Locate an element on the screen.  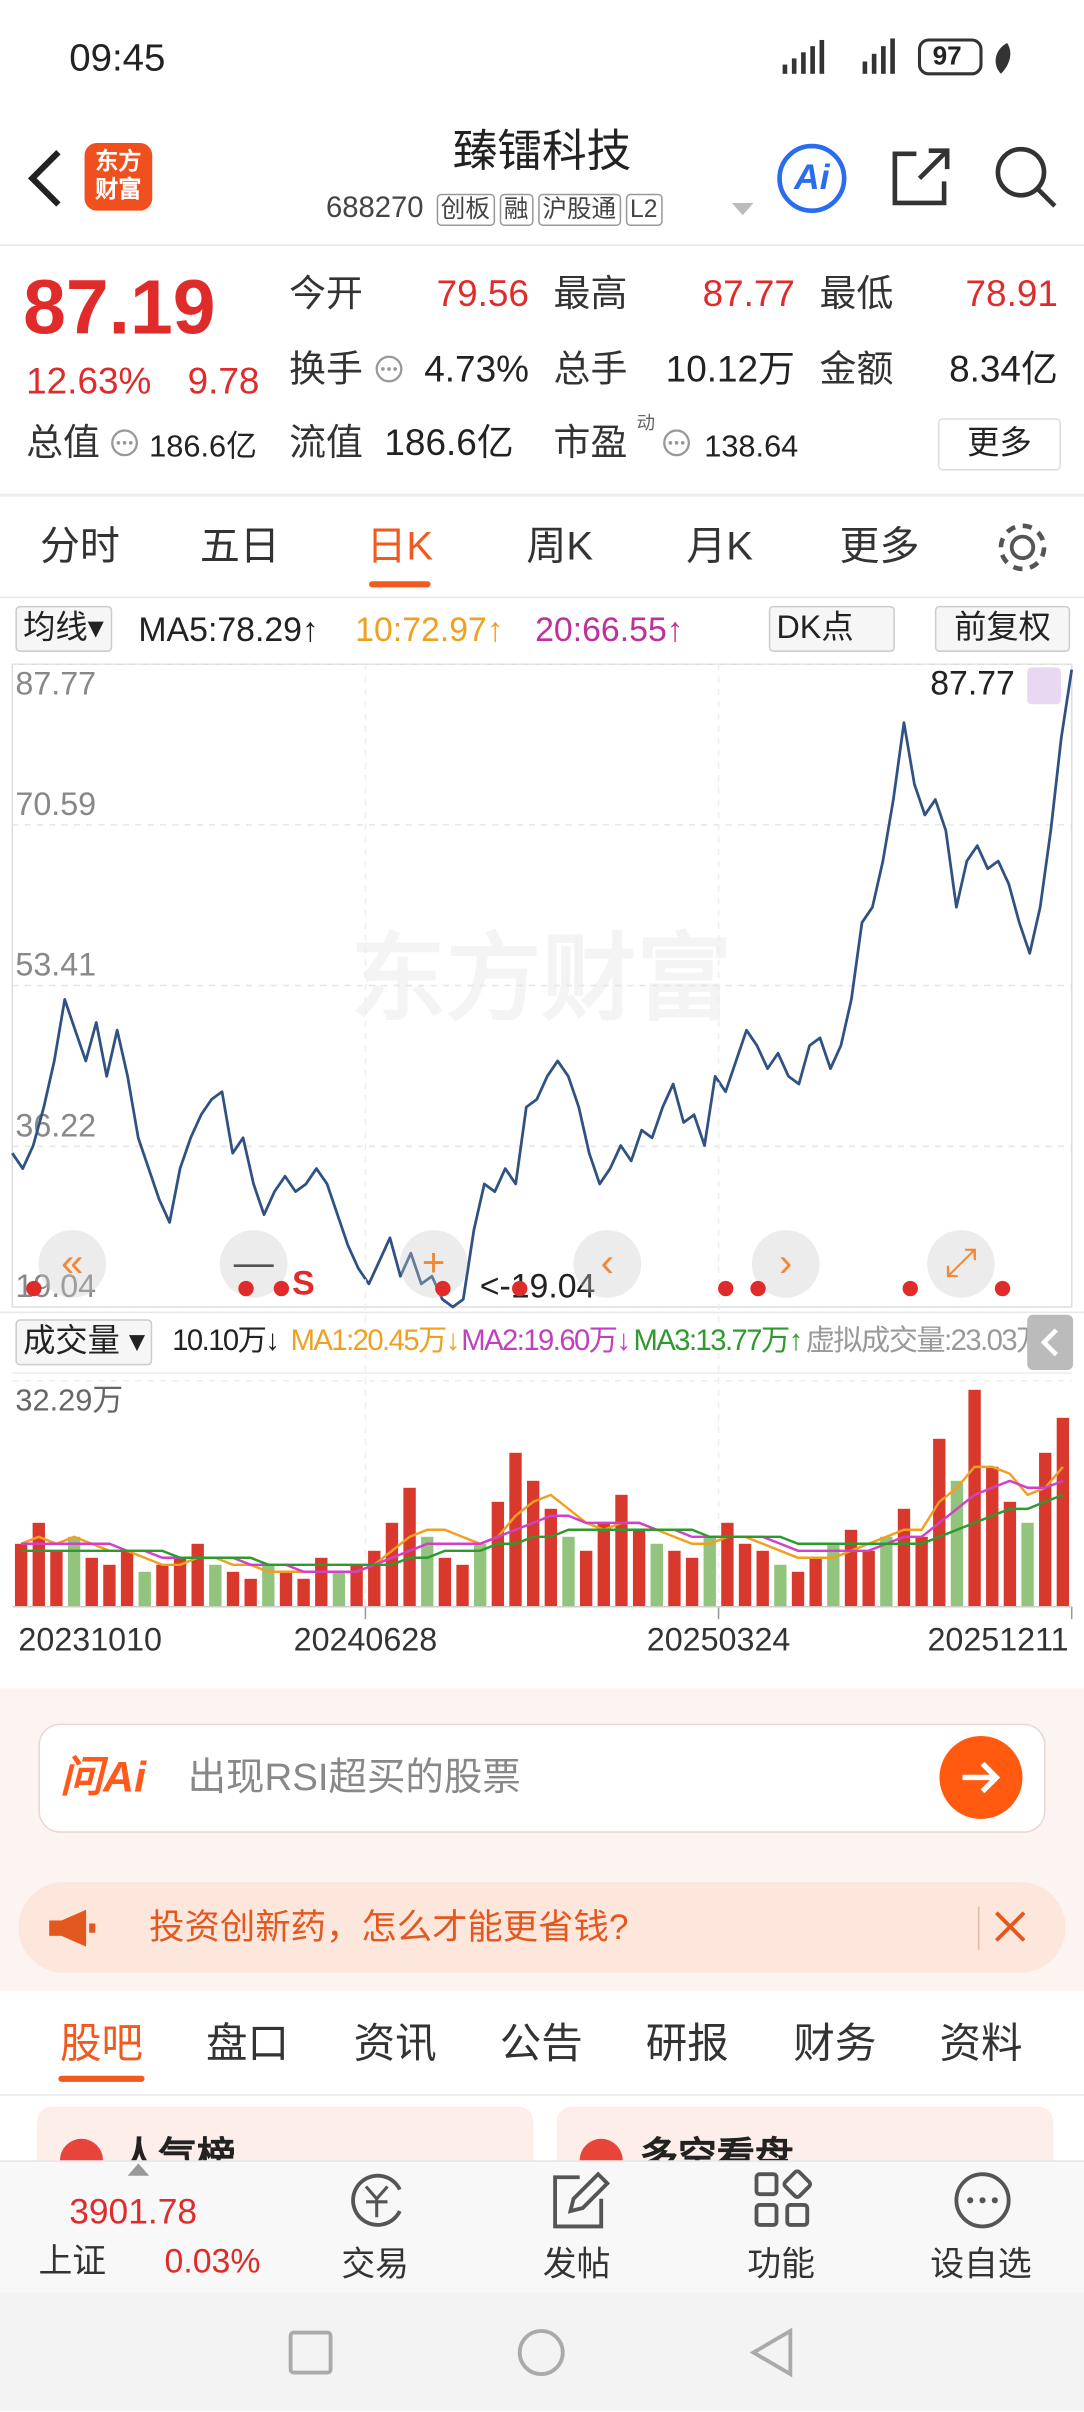
max-label: 87.77 is located at coordinates (972, 684).